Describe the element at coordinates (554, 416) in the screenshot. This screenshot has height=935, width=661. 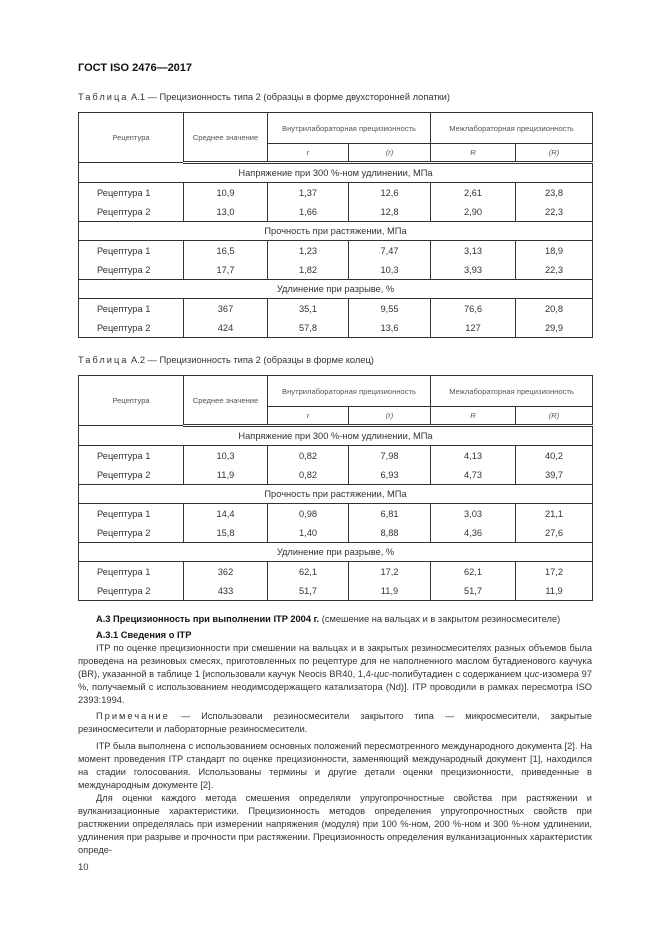
I see `header-R-relative: (R)` at that location.